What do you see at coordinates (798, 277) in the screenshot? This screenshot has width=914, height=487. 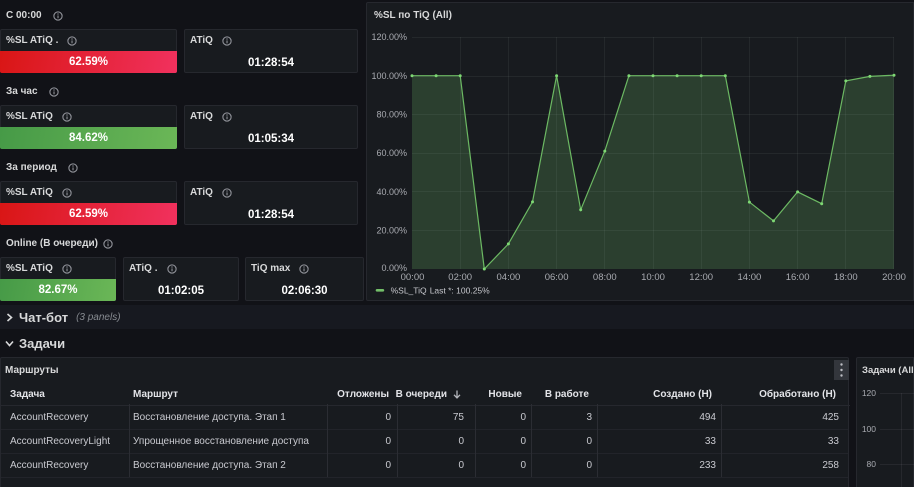 I see `svg-text: 16:00` at bounding box center [798, 277].